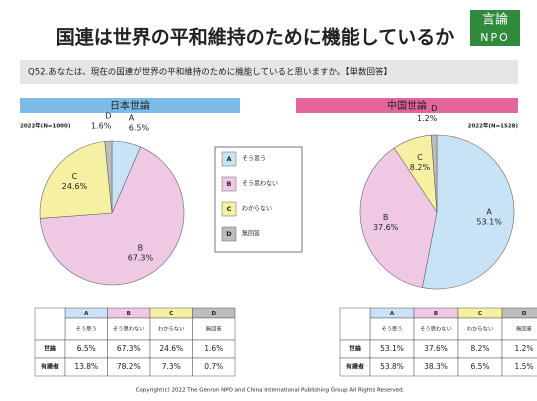 This screenshot has height=401, width=537. I want to click on chart-title: 中国世論, so click(407, 105).